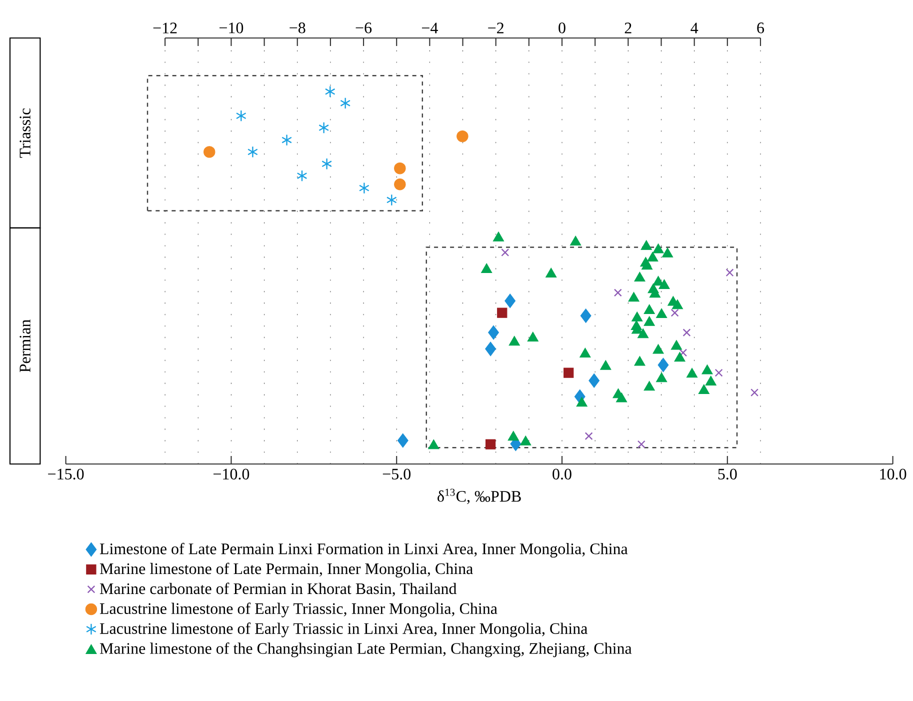  I want to click on x2-tick-label: −8, so click(298, 28).